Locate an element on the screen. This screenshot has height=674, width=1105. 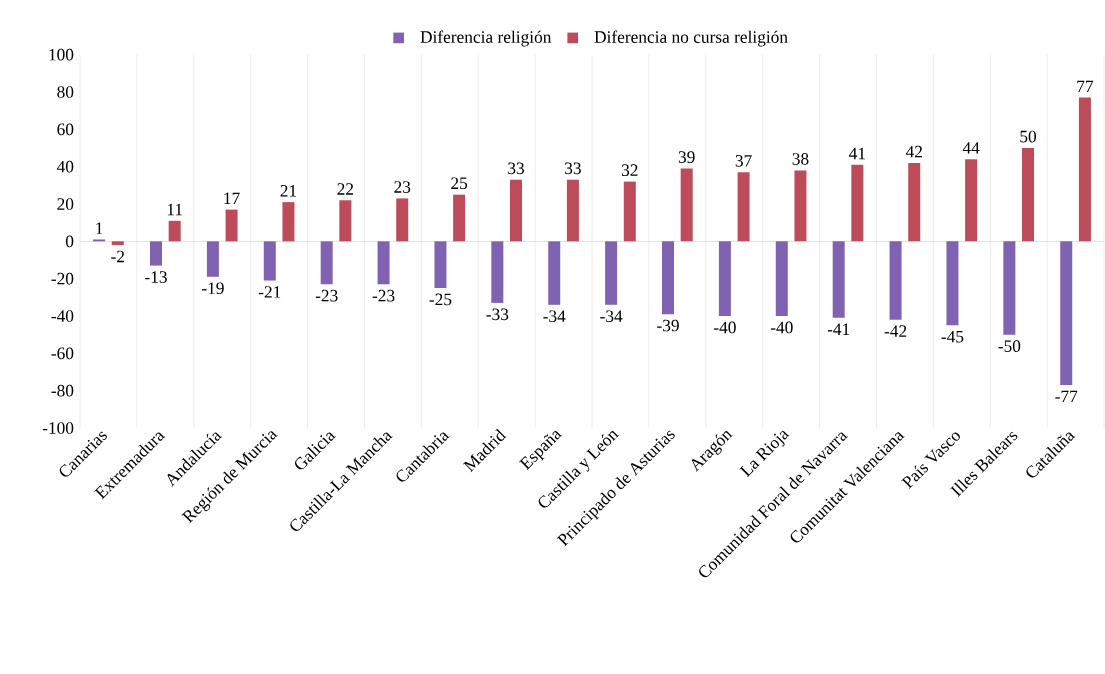
data-label: -45 is located at coordinates (952, 336).